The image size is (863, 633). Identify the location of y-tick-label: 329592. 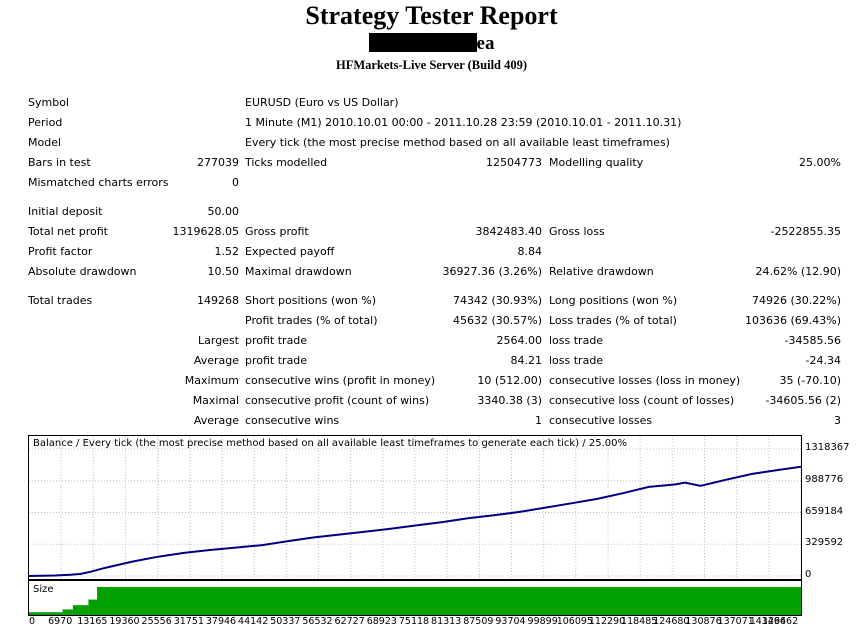
(824, 543).